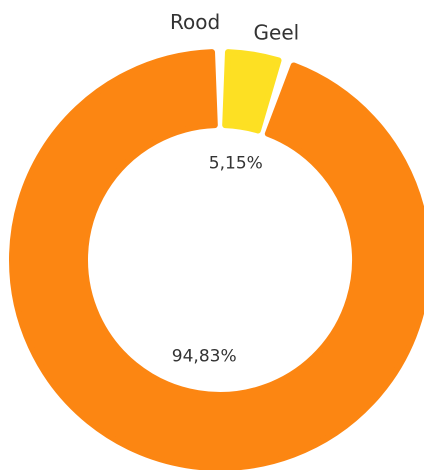 The width and height of the screenshot is (424, 470). What do you see at coordinates (204, 357) in the screenshot?
I see `value-label: 94,83%` at bounding box center [204, 357].